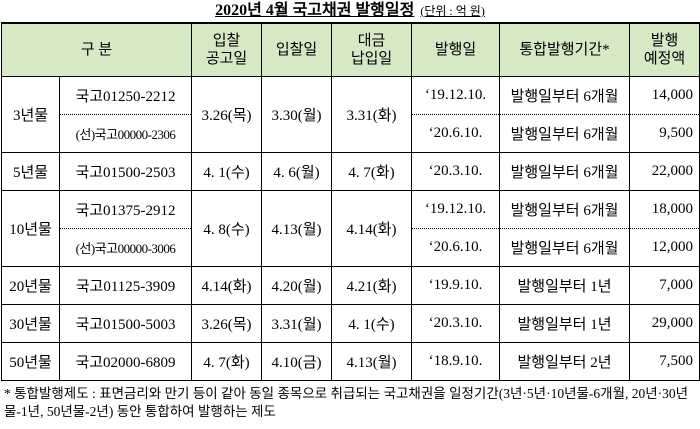 Image resolution: width=700 pixels, height=429 pixels. I want to click on table-cell: 국고01500-2503, so click(125, 171).